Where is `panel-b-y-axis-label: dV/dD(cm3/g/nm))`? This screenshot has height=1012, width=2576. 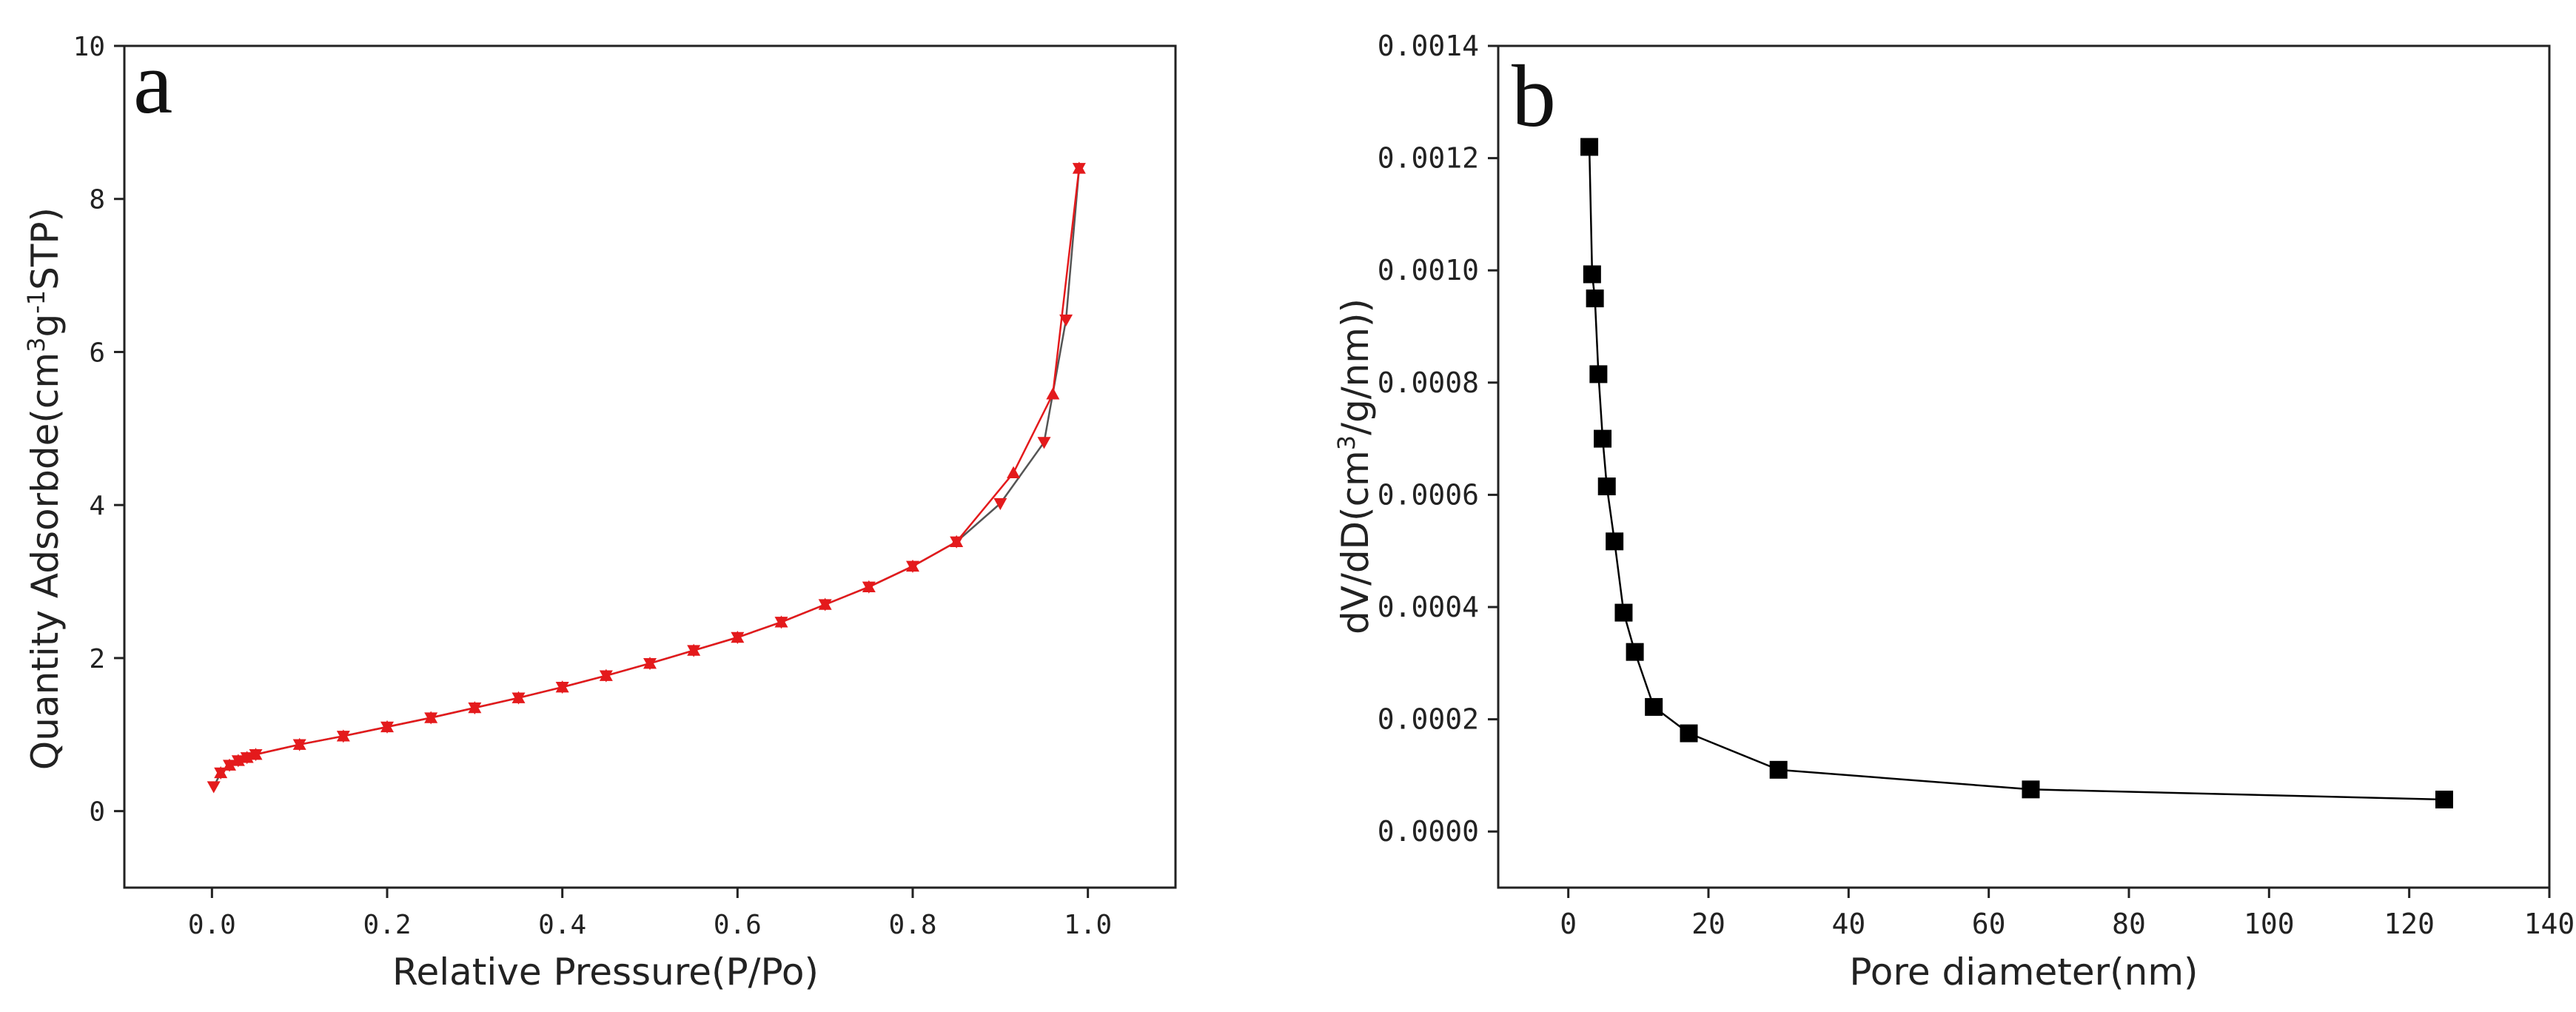 panel-b-y-axis-label: dV/dD(cm3/g/nm)) is located at coordinates (1354, 466).